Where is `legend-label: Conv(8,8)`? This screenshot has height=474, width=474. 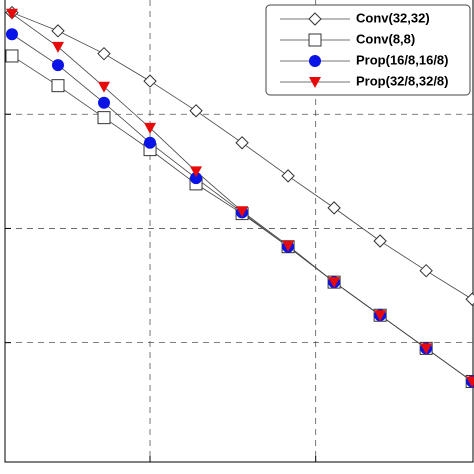 legend-label: Conv(8,8) is located at coordinates (385, 38).